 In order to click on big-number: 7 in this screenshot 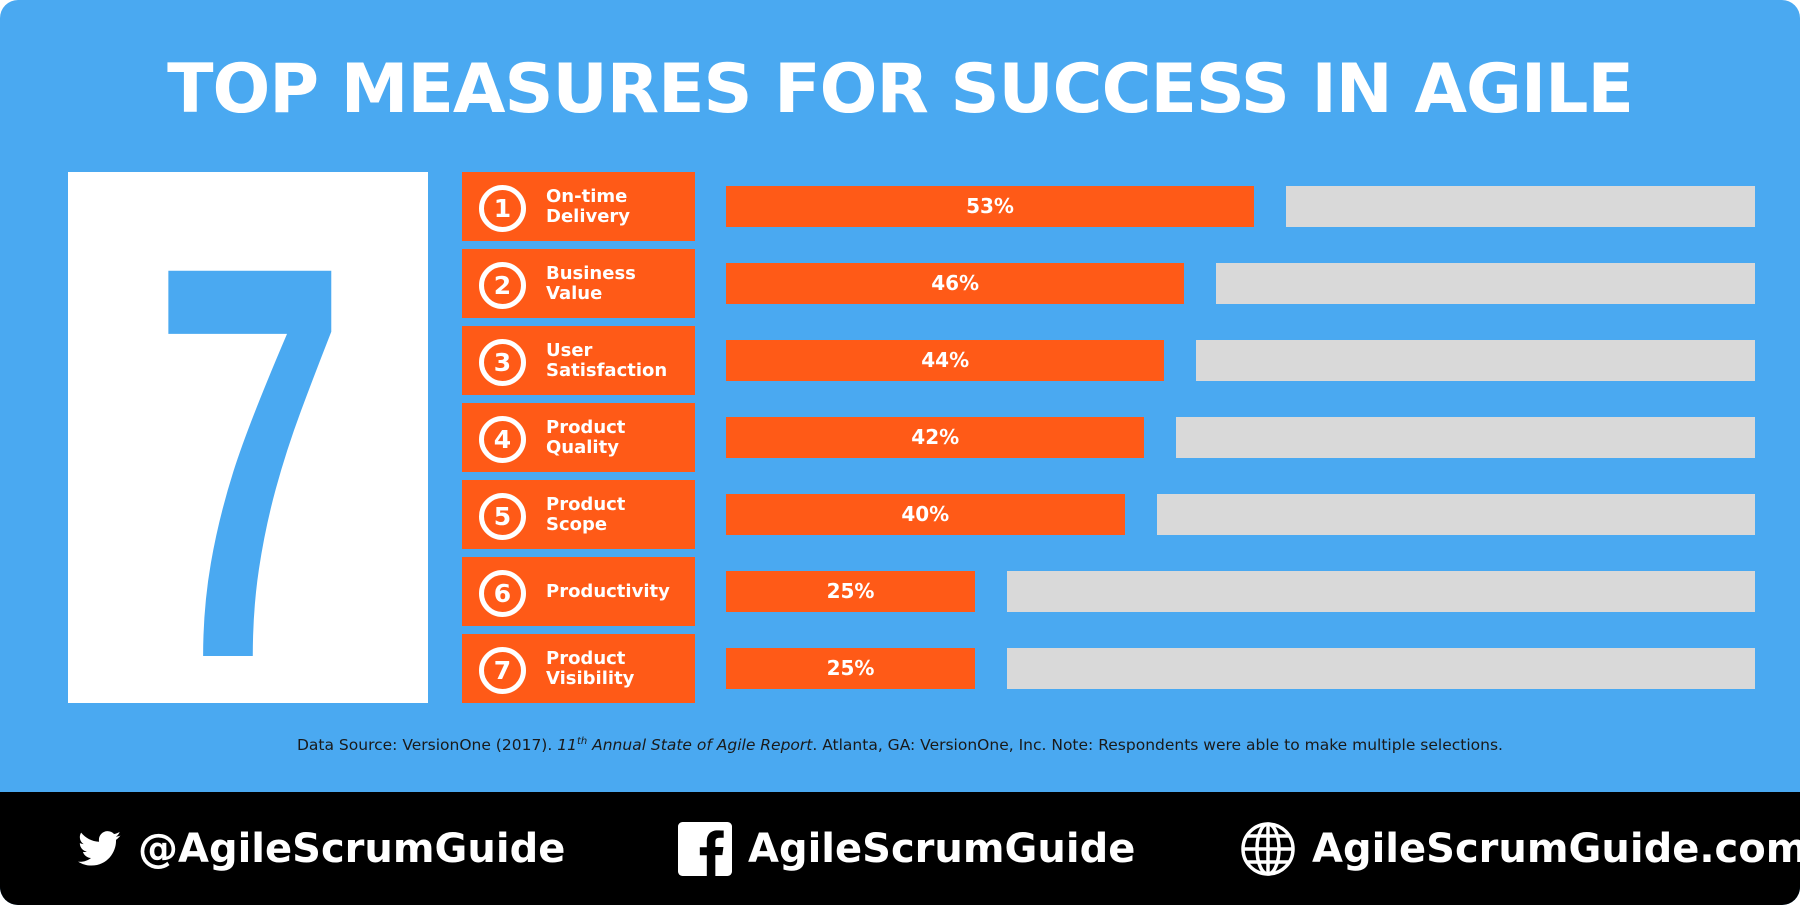, I will do `click(249, 437)`.